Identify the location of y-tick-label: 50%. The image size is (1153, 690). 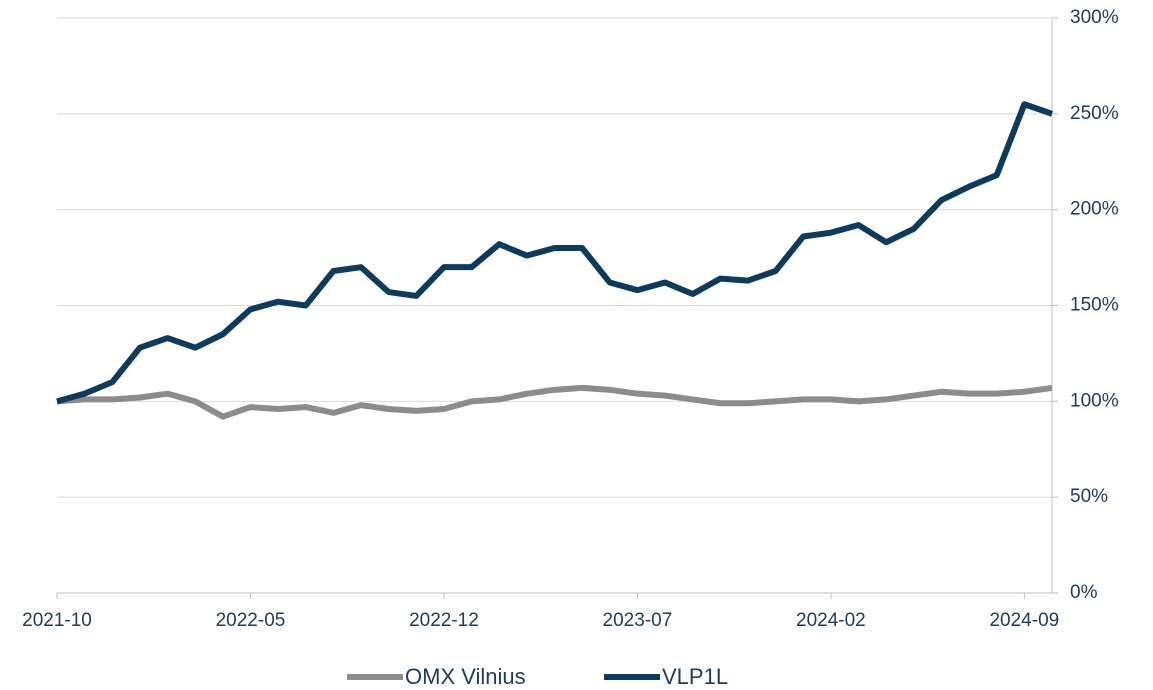
(1089, 496).